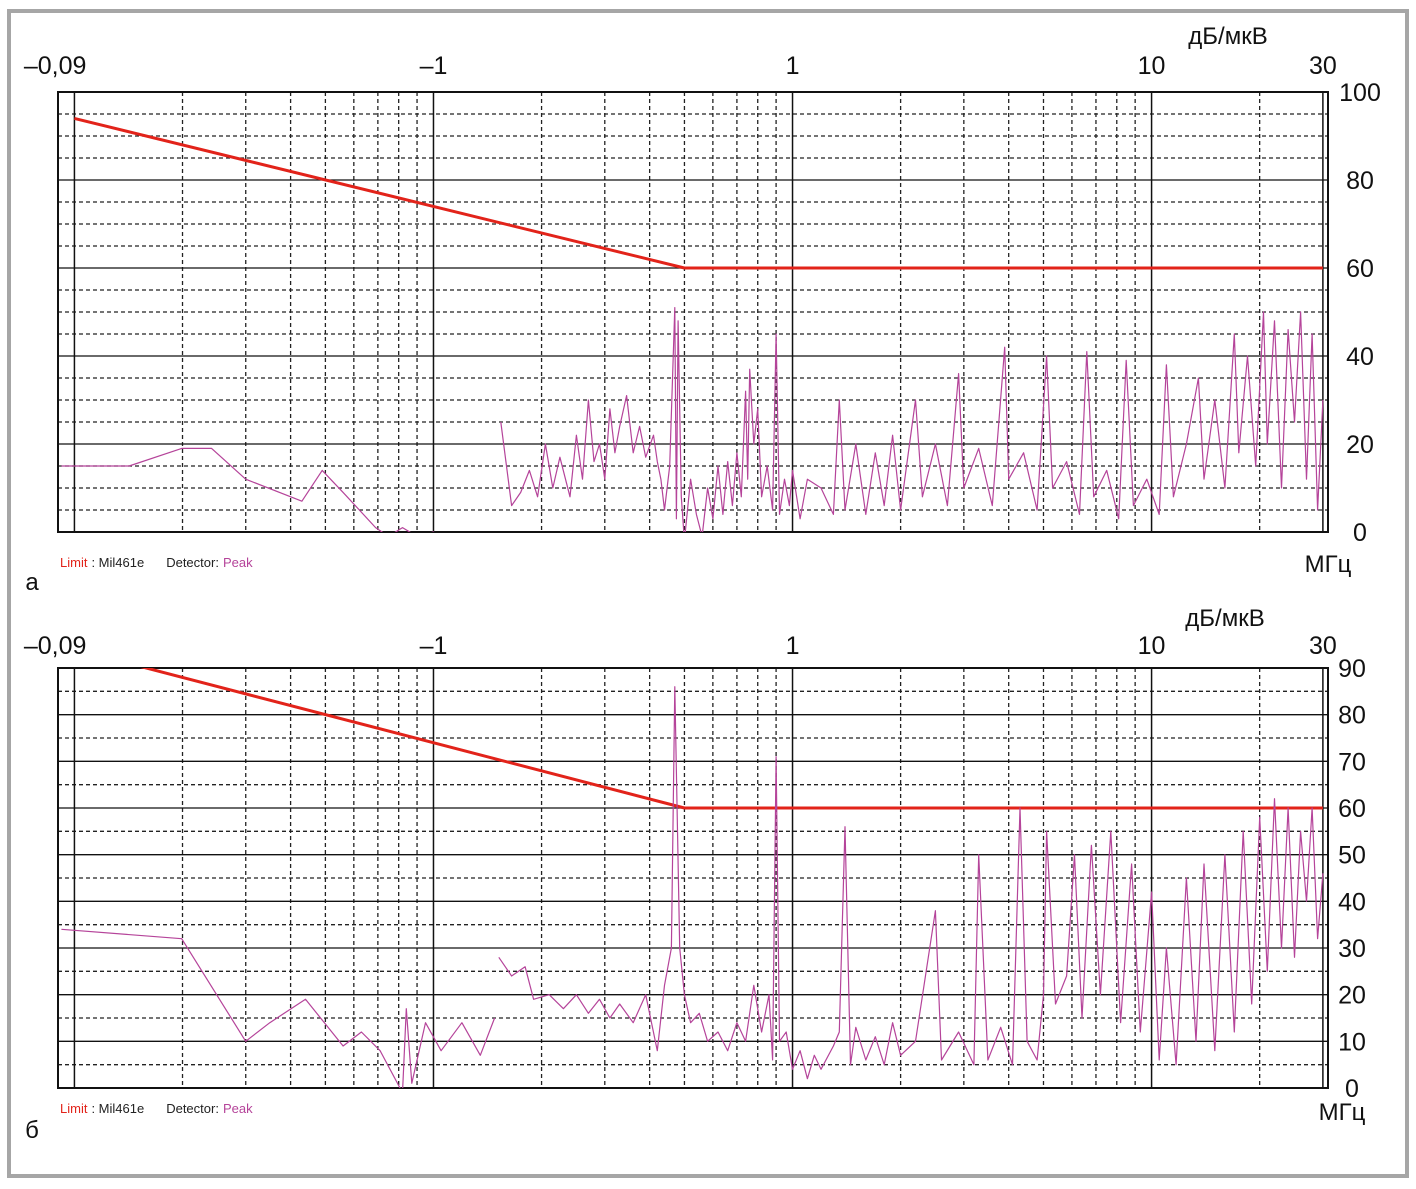 The image size is (1416, 1189). Describe the element at coordinates (32, 1130) in the screenshot. I see `panel-label: б` at that location.